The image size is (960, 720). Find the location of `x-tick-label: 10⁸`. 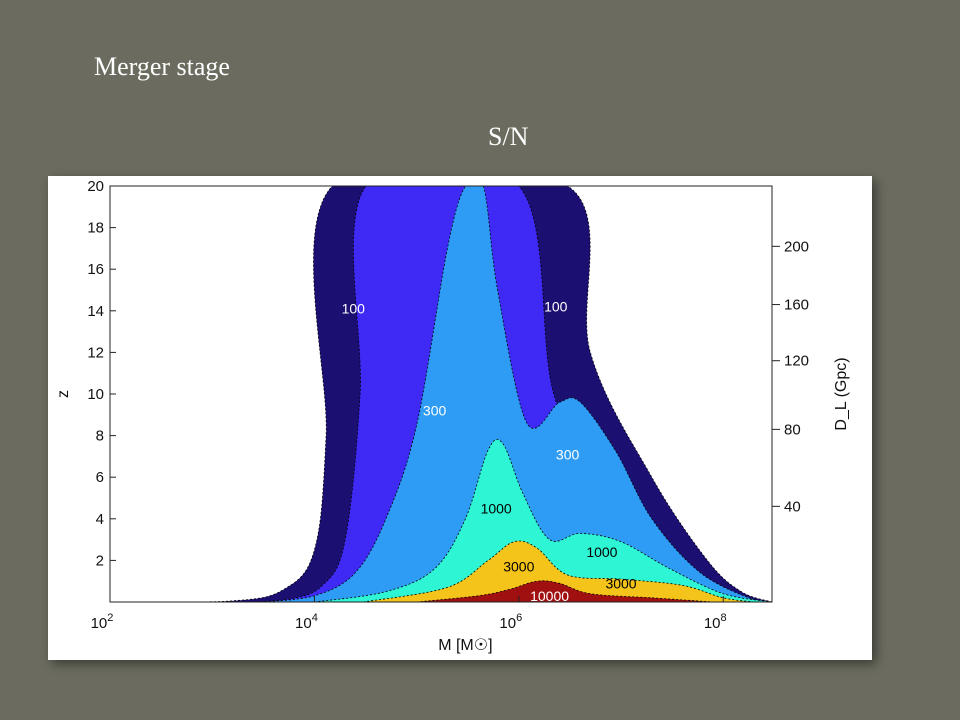

x-tick-label: 10⁸ is located at coordinates (715, 622).